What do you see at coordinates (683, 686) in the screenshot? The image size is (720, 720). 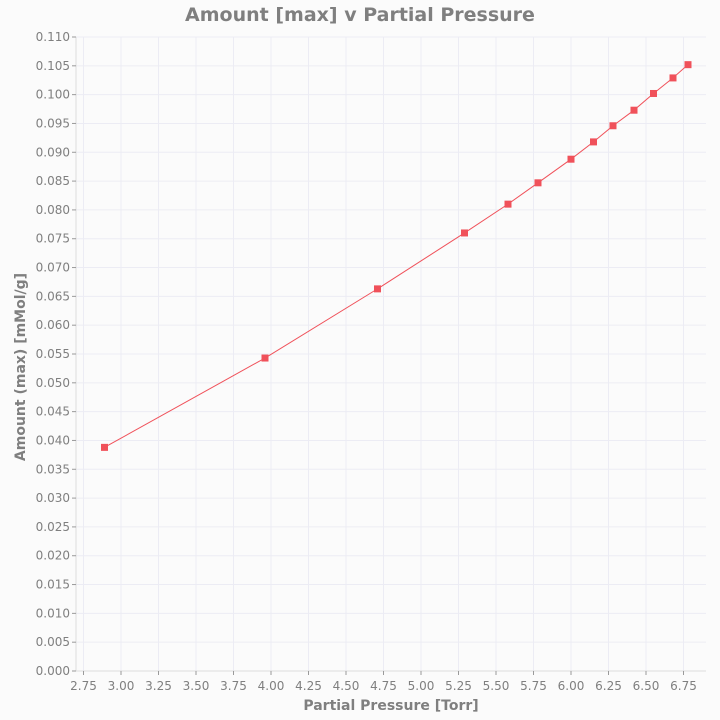 I see `x-tick-label: 6.75` at bounding box center [683, 686].